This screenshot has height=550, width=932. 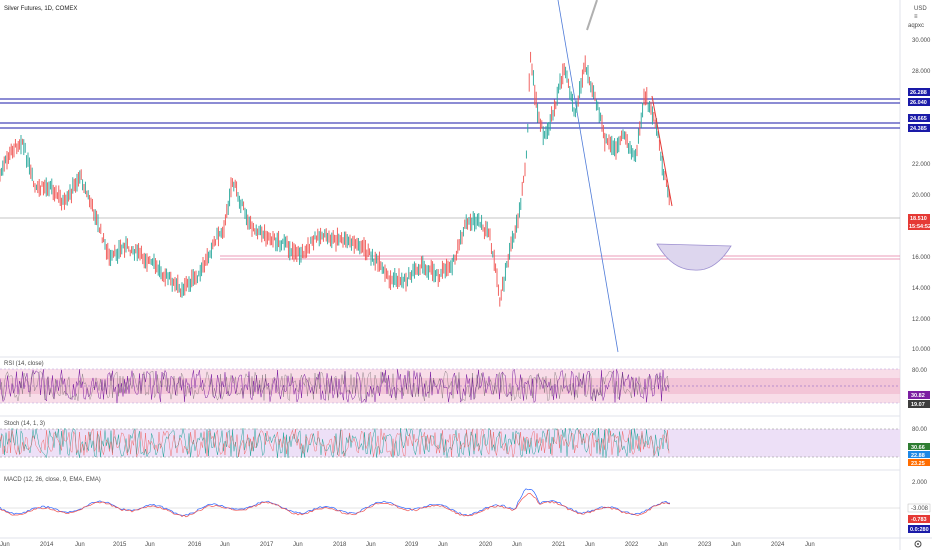 What do you see at coordinates (662, 151) in the screenshot?
I see `down-trend-line` at bounding box center [662, 151].